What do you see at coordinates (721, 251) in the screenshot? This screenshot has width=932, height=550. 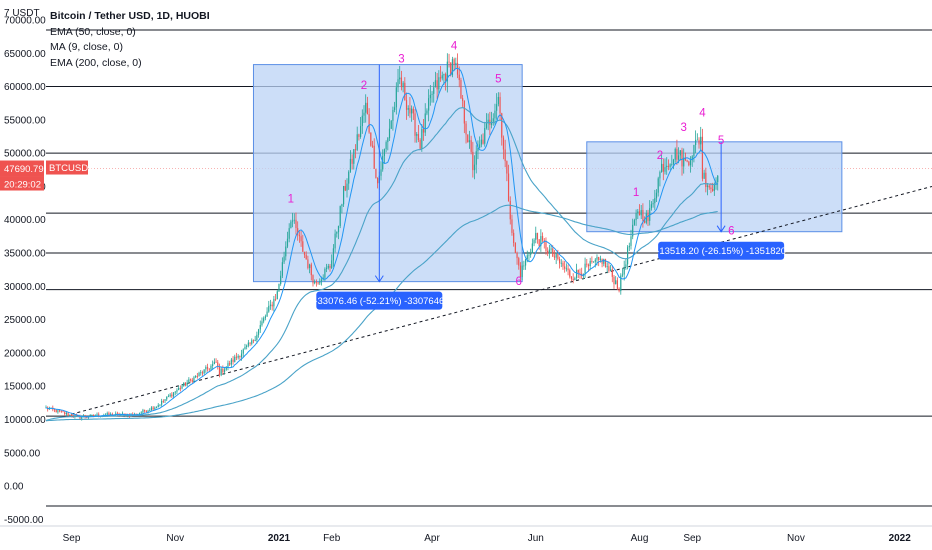 I see `measure-label: -13518.20 (-26.15%) -1351820` at bounding box center [721, 251].